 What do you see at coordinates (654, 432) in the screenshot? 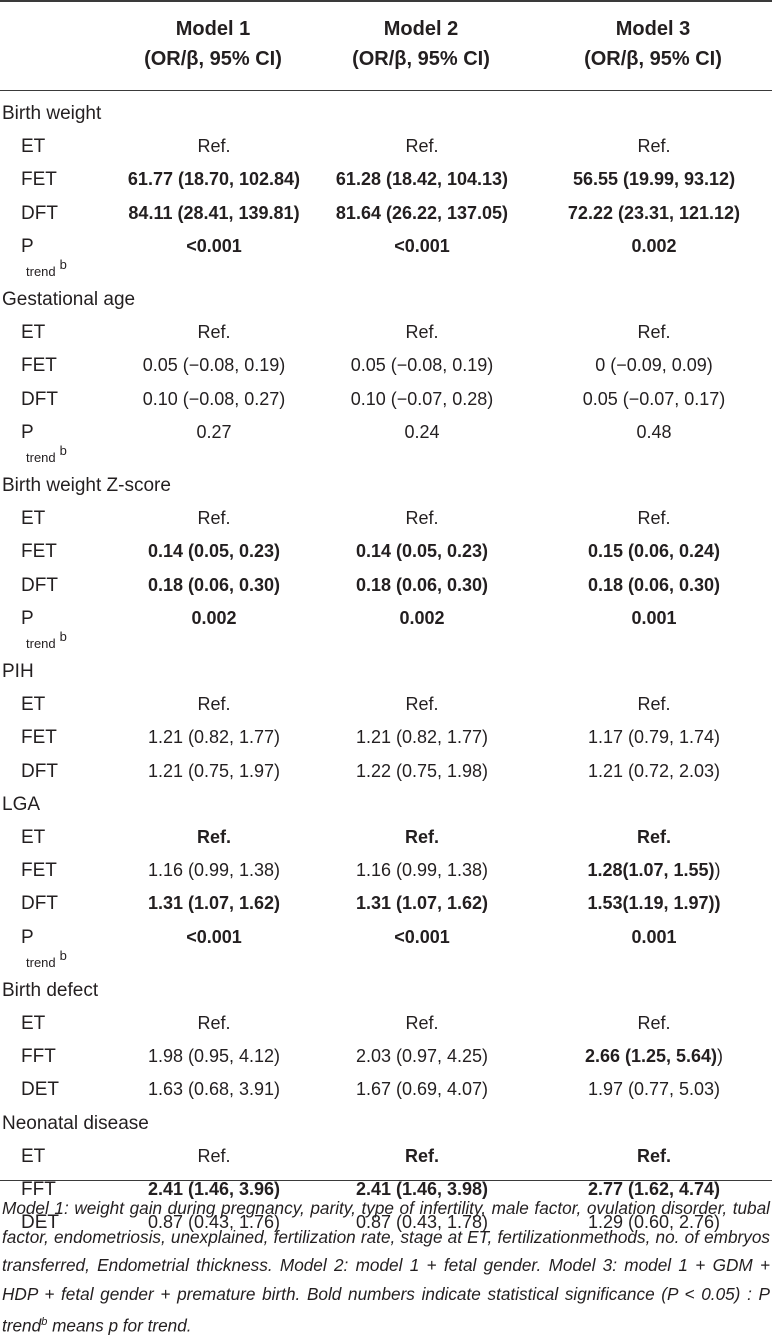
I see `value-cell: 0.48` at bounding box center [654, 432].